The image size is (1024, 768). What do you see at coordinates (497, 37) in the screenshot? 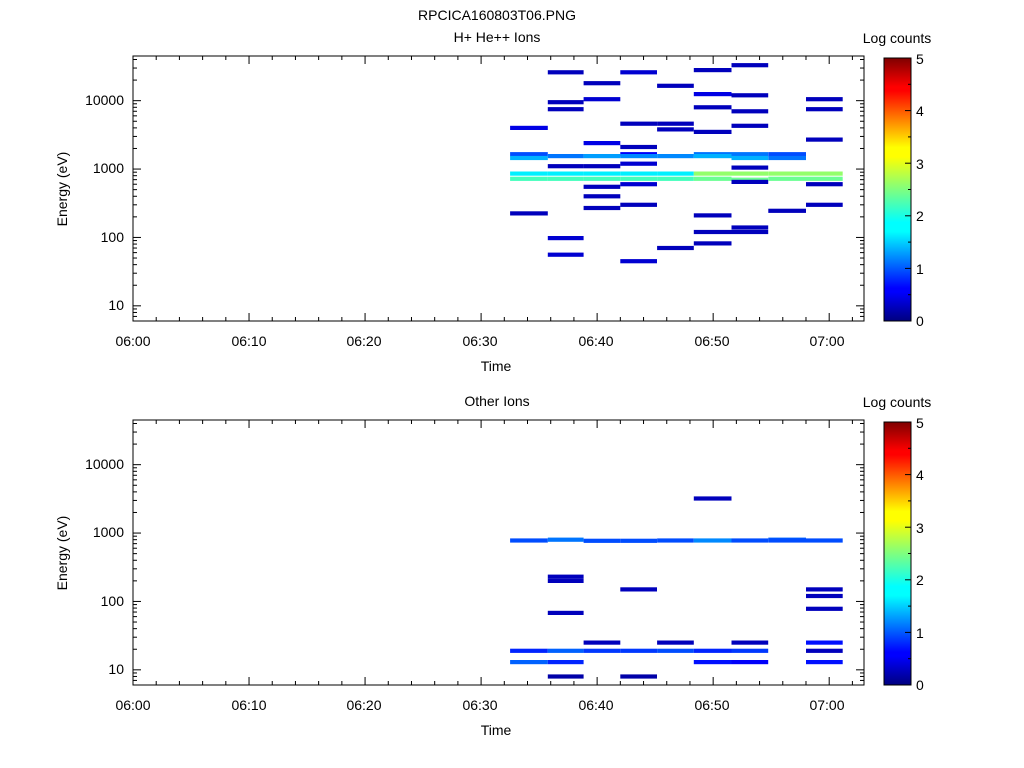
I see `panel-title: H+ He++ Ions` at bounding box center [497, 37].